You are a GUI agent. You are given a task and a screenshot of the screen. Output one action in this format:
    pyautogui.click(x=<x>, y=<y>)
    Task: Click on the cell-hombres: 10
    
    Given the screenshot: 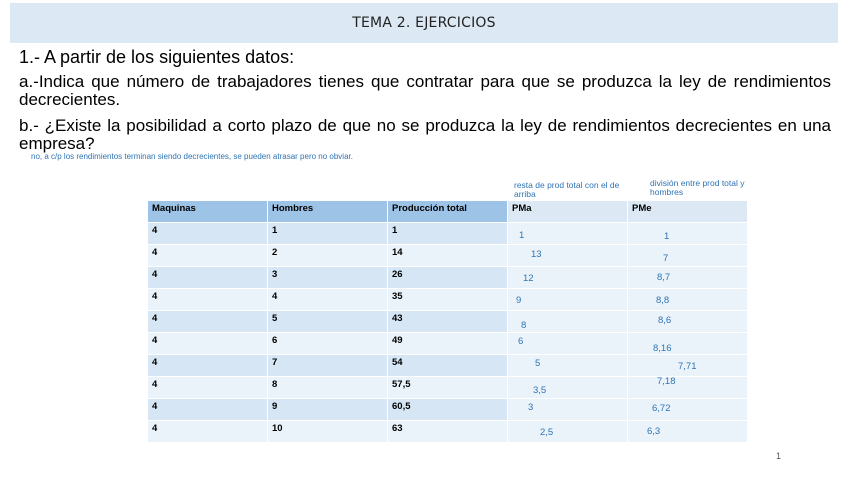 What is the action you would take?
    pyautogui.click(x=327, y=431)
    